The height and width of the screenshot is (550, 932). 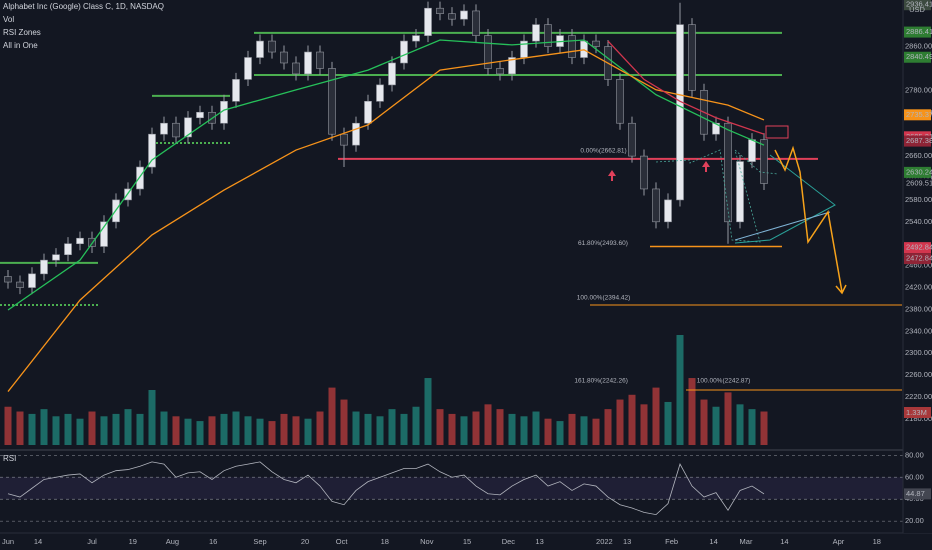 What do you see at coordinates (917, 9) in the screenshot?
I see `currency: USD` at bounding box center [917, 9].